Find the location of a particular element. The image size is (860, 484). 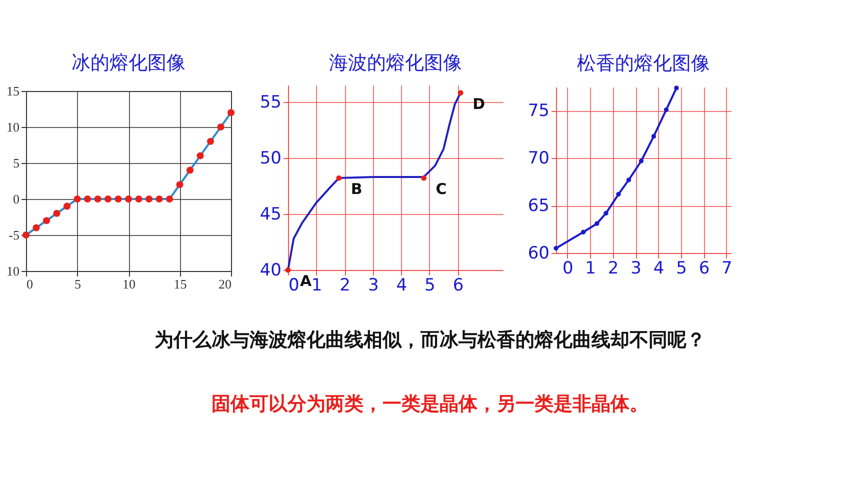

y-tick-label: 10 is located at coordinates (13, 127).